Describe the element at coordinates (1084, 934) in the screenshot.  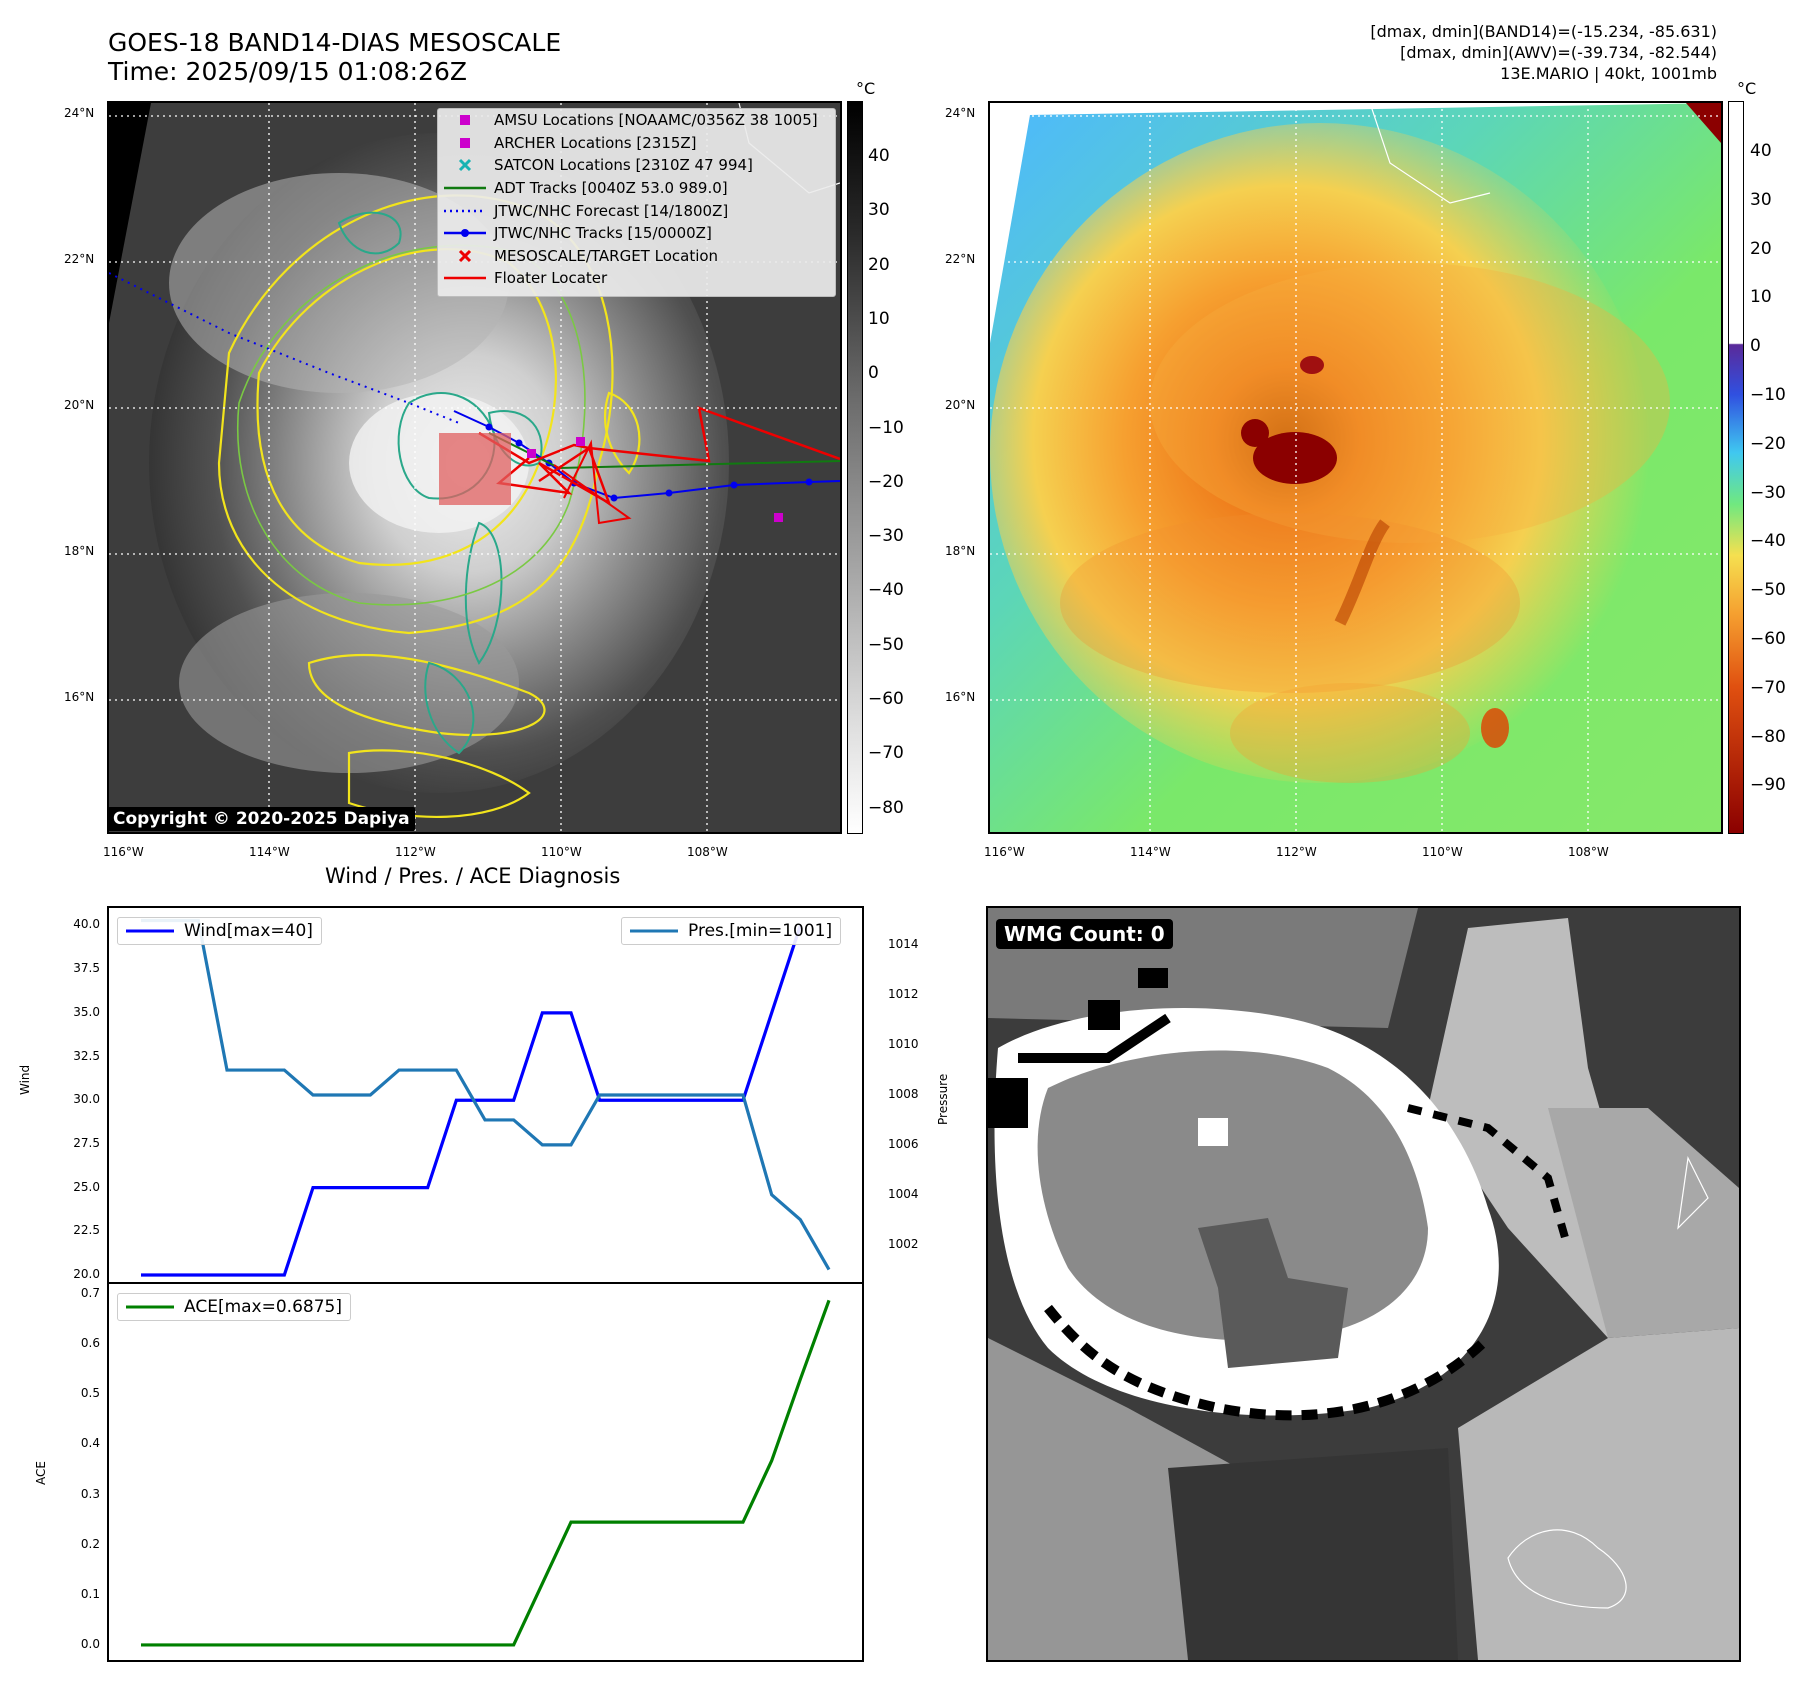
I see `wmg-count-badge: WMG Count: 0` at that location.